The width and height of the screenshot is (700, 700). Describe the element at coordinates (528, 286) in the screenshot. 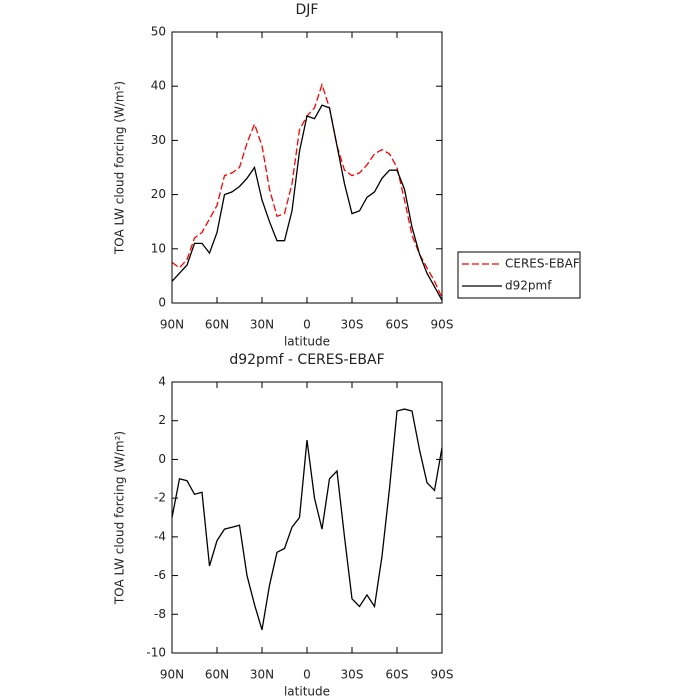

I see `legend-label: d92pmf` at that location.